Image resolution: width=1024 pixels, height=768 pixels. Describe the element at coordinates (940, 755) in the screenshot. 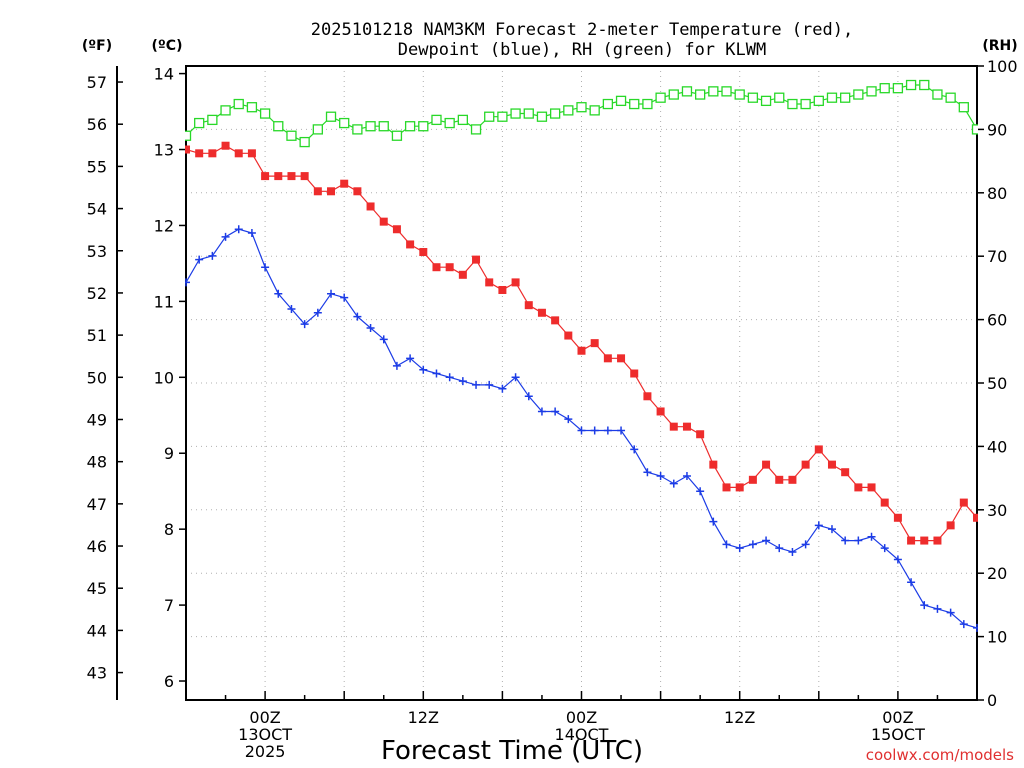

I see `credit-text: coolwx.com/models` at that location.